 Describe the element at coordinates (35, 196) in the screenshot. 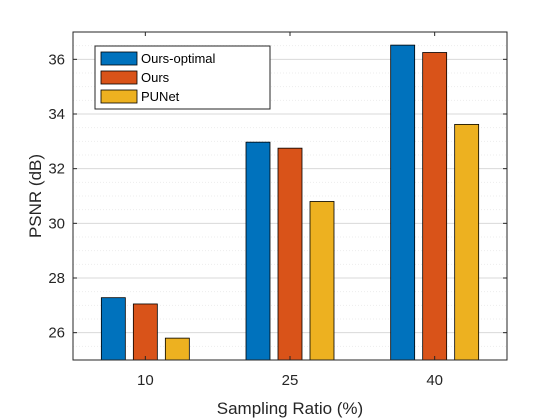

I see `y-axis-label: PSNR (dB)` at that location.